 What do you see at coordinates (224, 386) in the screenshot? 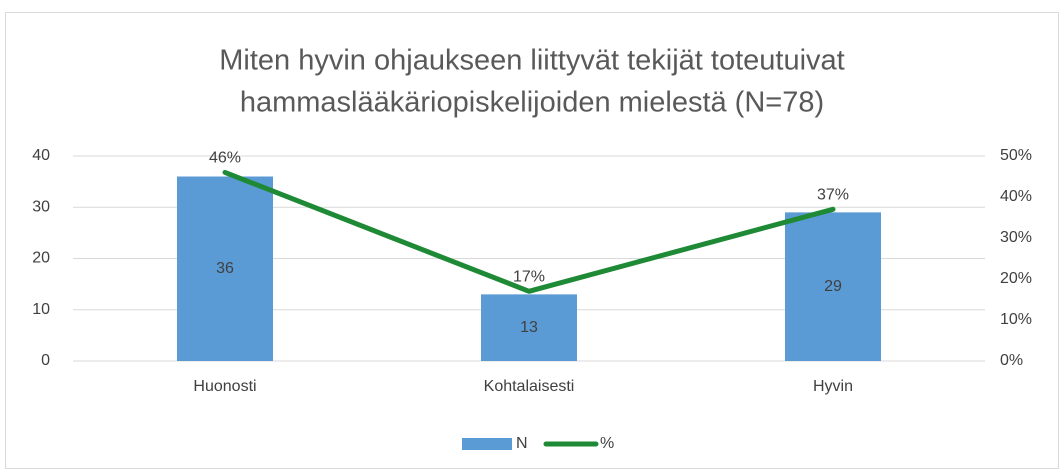
I see `x-tick-label: Huonosti` at bounding box center [224, 386].